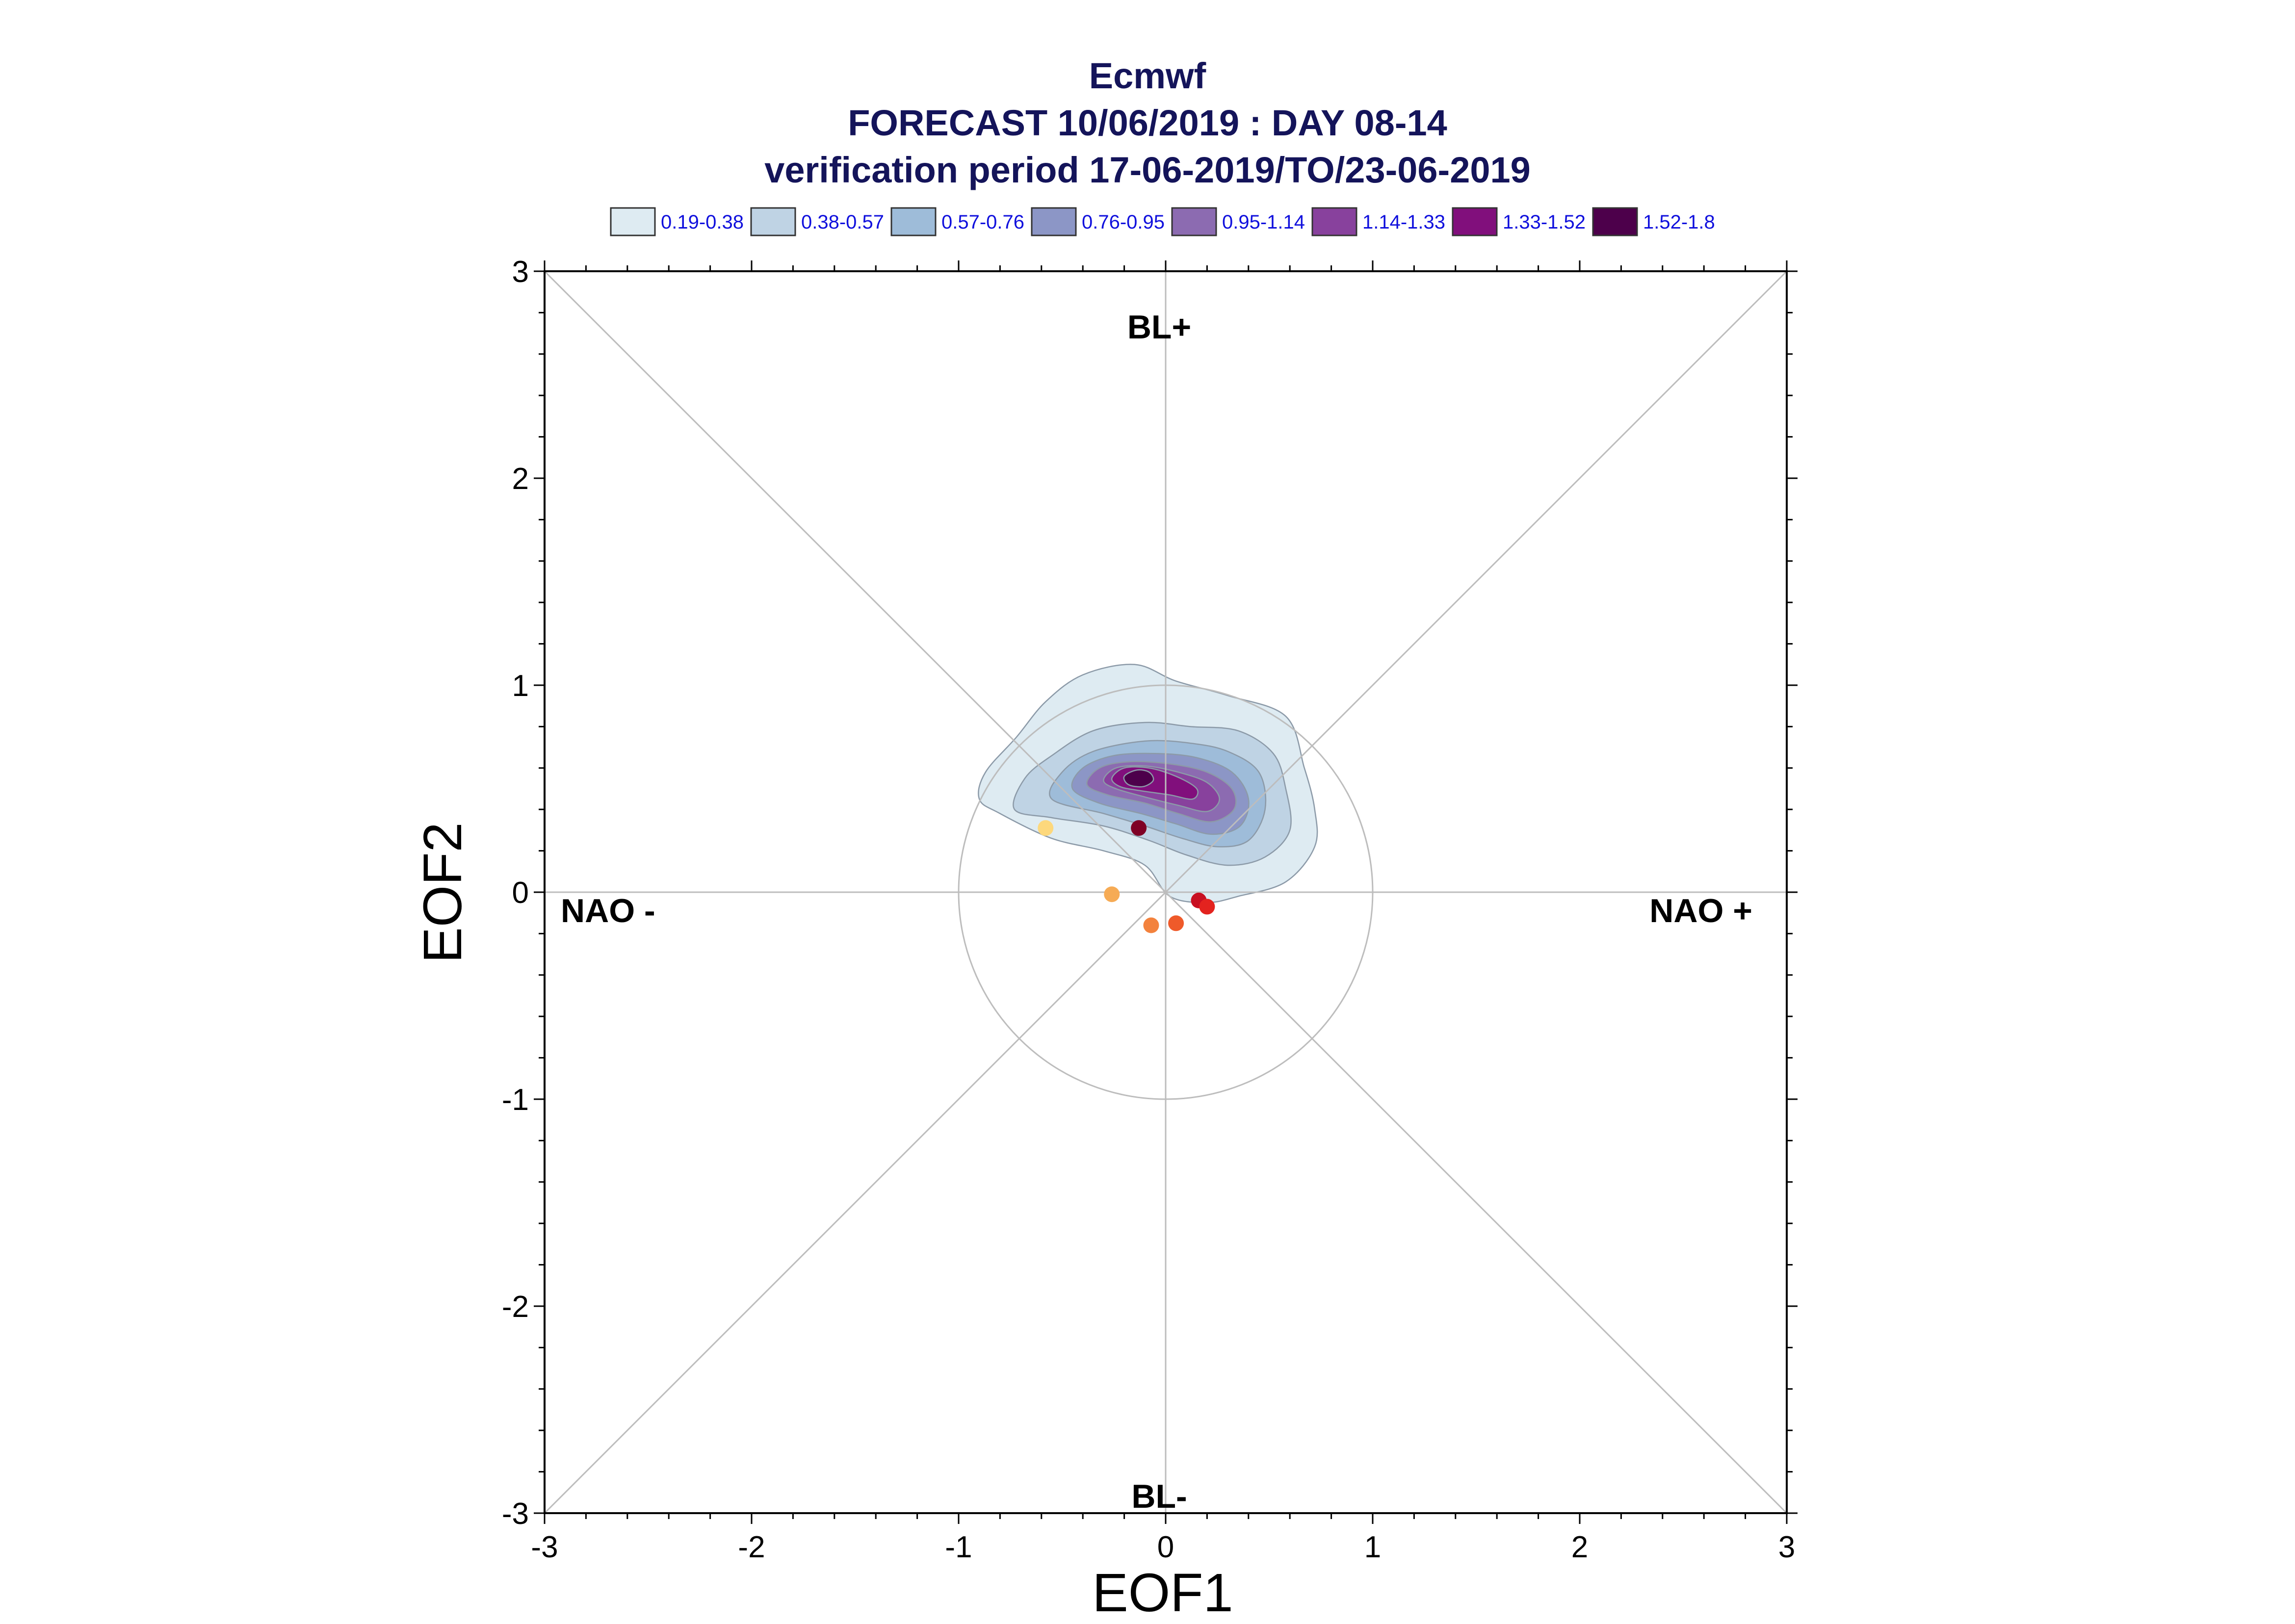 This screenshot has height=1624, width=2295. Describe the element at coordinates (1701, 910) in the screenshot. I see `region-label-nao-plus: NAO +` at that location.